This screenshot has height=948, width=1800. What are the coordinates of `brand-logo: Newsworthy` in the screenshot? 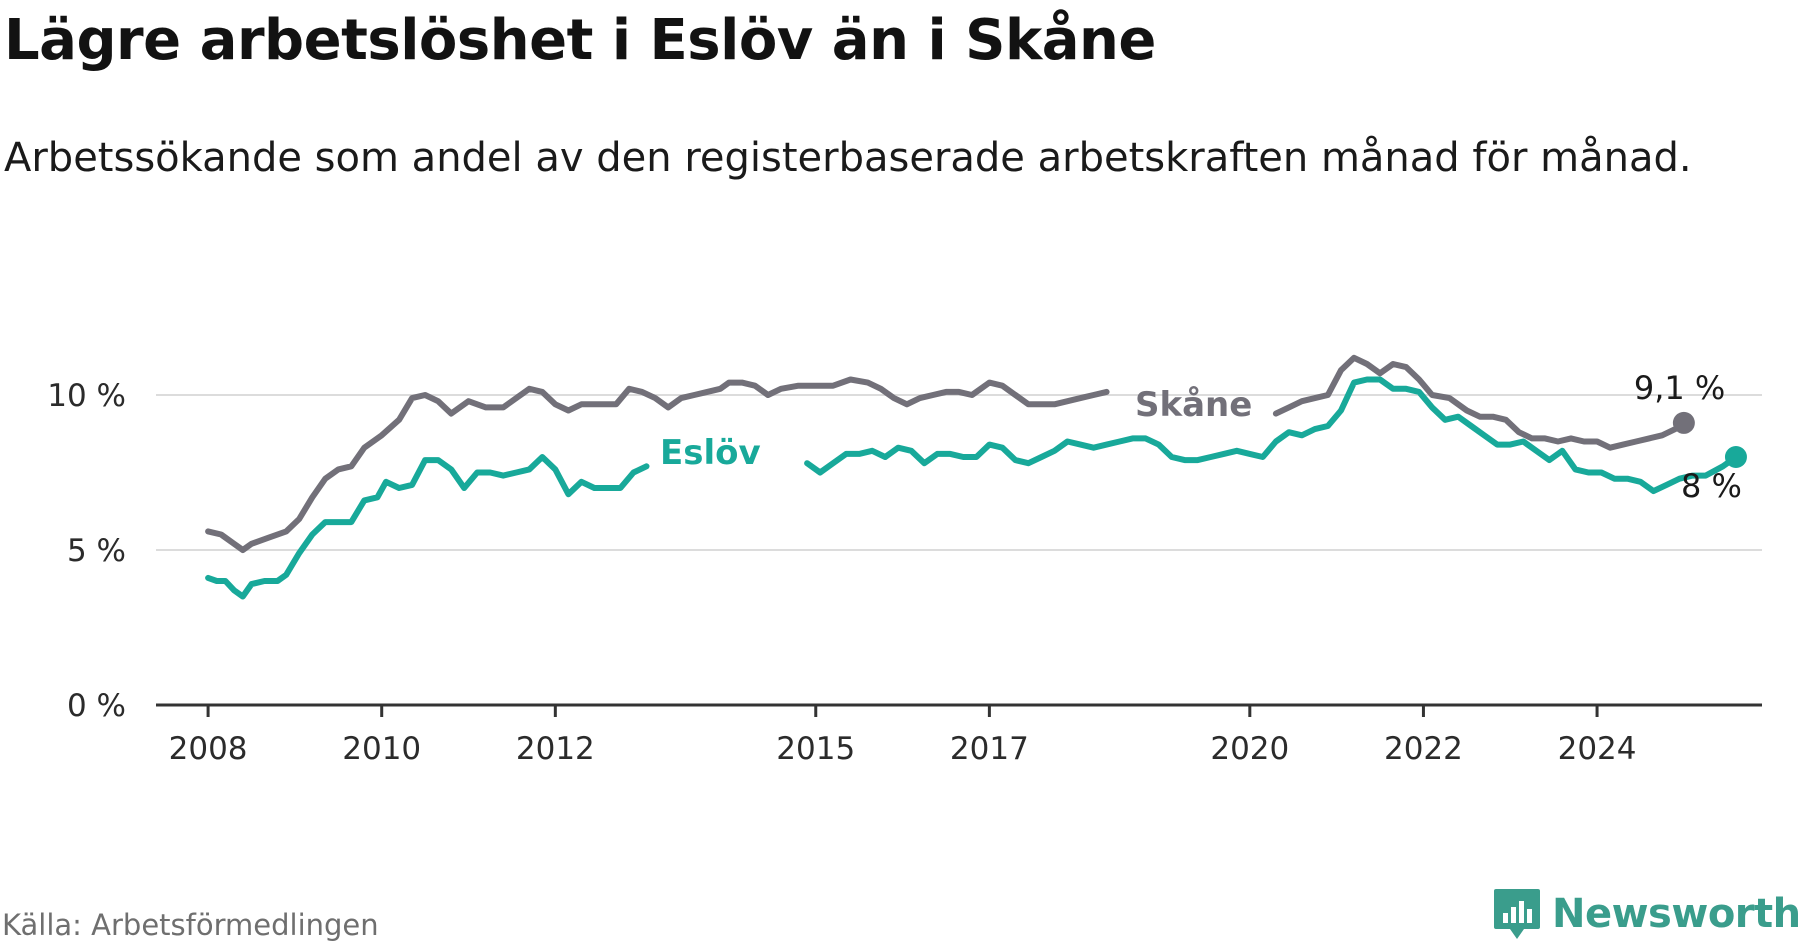 It's located at (1646, 914).